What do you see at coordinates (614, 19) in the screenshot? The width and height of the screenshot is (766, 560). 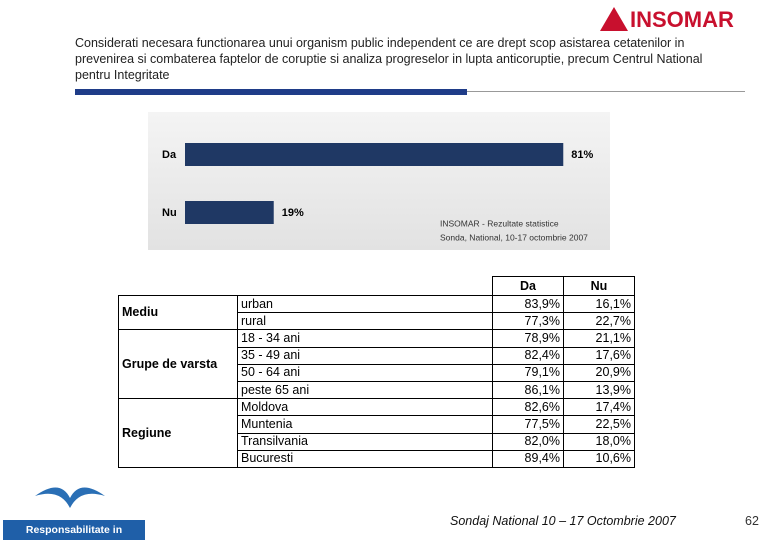 I see `logo-icon` at bounding box center [614, 19].